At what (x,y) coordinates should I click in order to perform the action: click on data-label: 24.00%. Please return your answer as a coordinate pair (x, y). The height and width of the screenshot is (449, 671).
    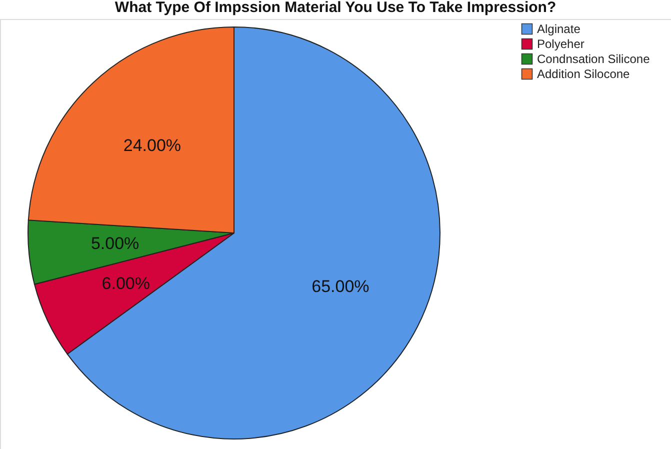
    Looking at the image, I should click on (152, 145).